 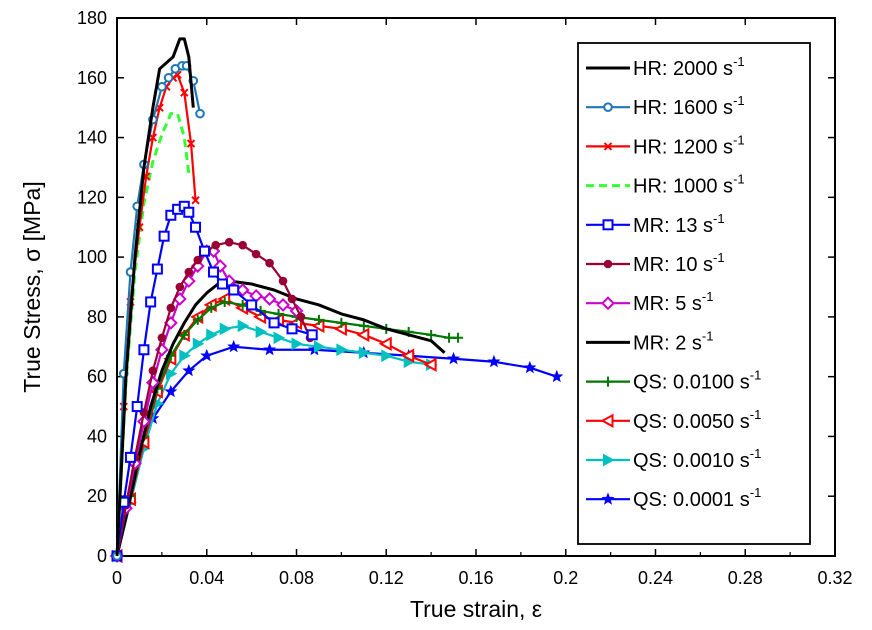 I want to click on legend-entry: HR: 1000 s-1, so click(x=665, y=185).